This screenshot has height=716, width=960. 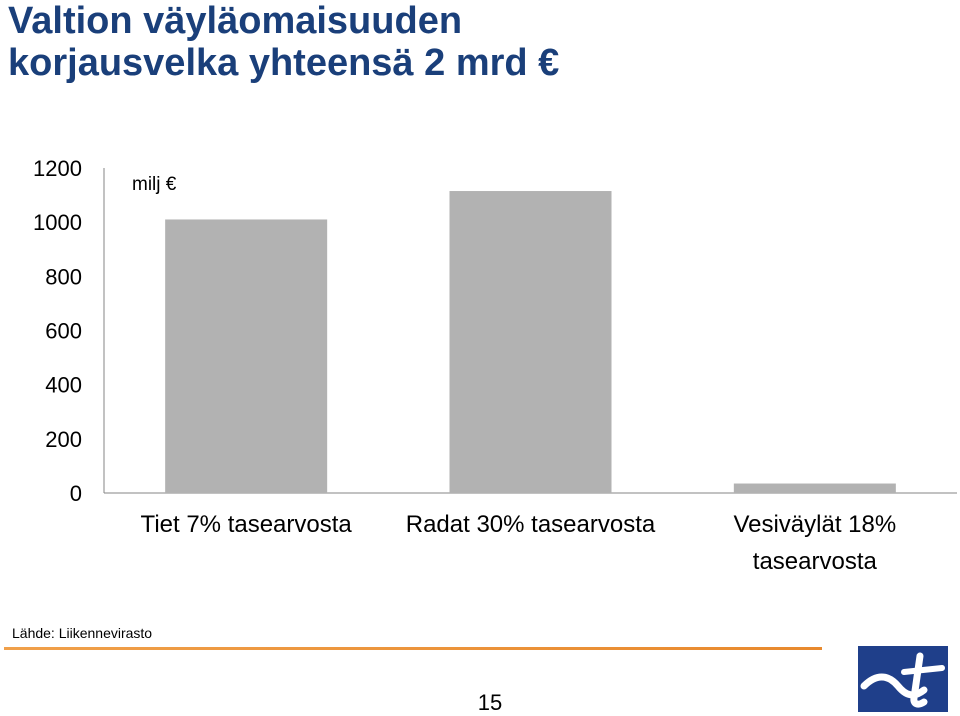 What do you see at coordinates (82, 633) in the screenshot?
I see `source-note: Lähde: Liikennevirasto` at bounding box center [82, 633].